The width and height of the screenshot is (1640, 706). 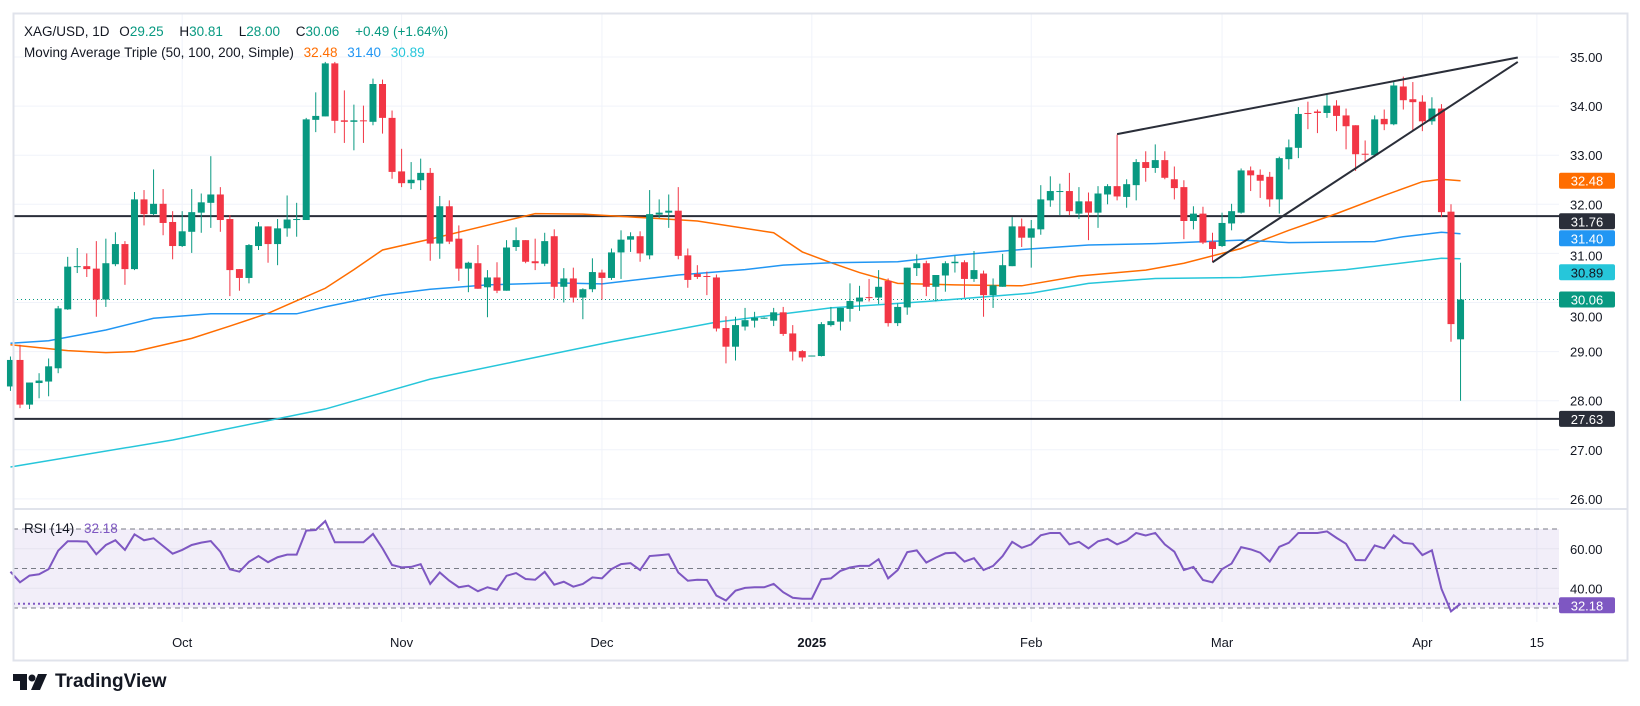 I want to click on close-value: 30.06, so click(x=322, y=31).